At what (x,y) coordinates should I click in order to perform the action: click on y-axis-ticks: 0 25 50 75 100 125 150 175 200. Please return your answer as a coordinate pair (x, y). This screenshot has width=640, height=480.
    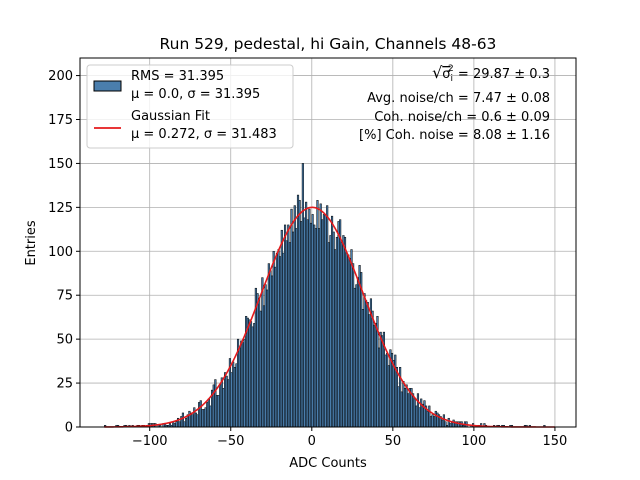
    Looking at the image, I should click on (64, 252).